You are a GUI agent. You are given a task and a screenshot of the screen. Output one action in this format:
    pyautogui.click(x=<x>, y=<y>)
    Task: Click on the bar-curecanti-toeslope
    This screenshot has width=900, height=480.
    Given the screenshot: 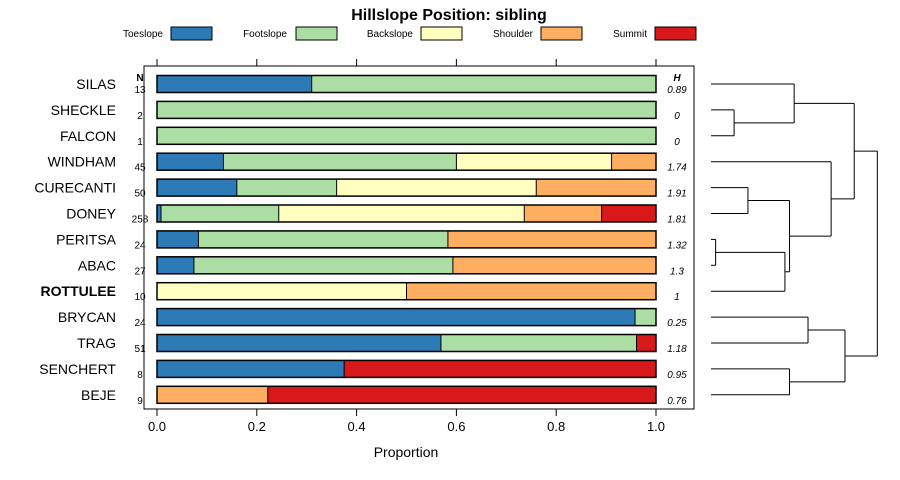 What is the action you would take?
    pyautogui.click(x=197, y=188)
    